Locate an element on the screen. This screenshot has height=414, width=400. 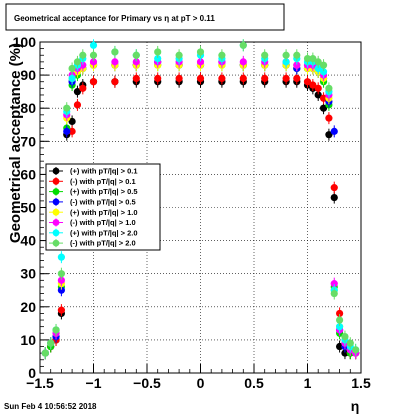
y-tick-labels: 0 10 20 30 40 50 60 70 80 90 100 is located at coordinates (25, 207).